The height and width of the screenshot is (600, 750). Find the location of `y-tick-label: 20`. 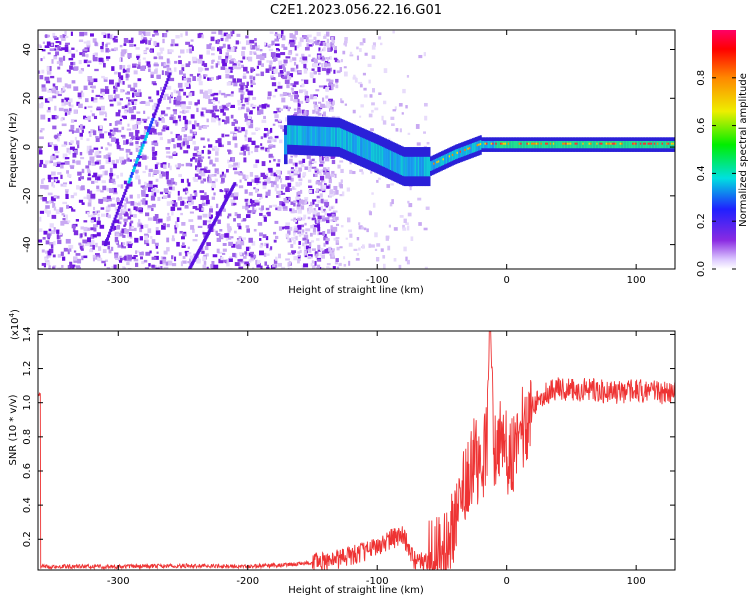

y-tick-label: 20 is located at coordinates (27, 98).